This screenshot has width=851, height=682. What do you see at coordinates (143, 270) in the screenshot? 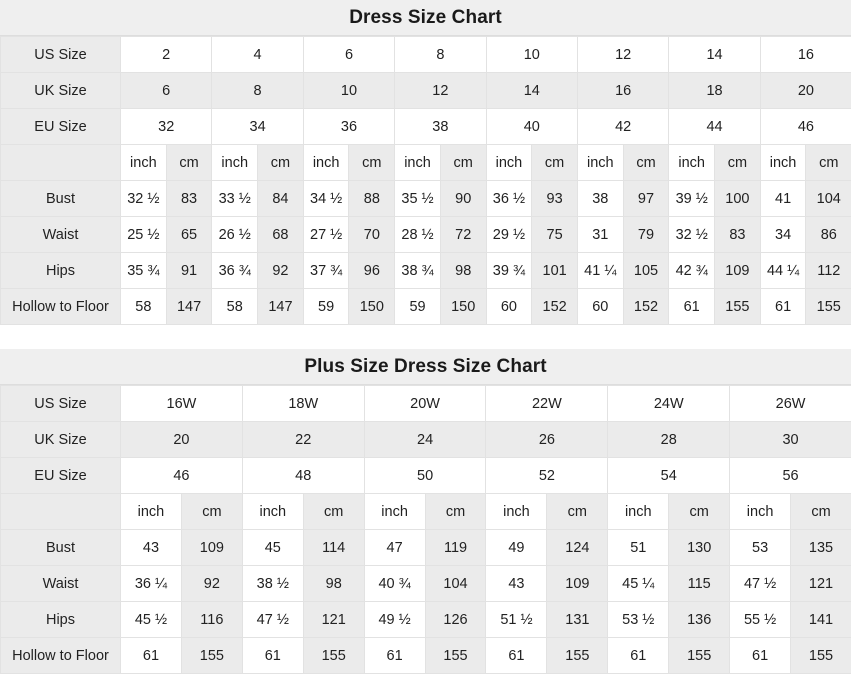
I see `measure-cell-inch: 35 ¾` at bounding box center [143, 270].